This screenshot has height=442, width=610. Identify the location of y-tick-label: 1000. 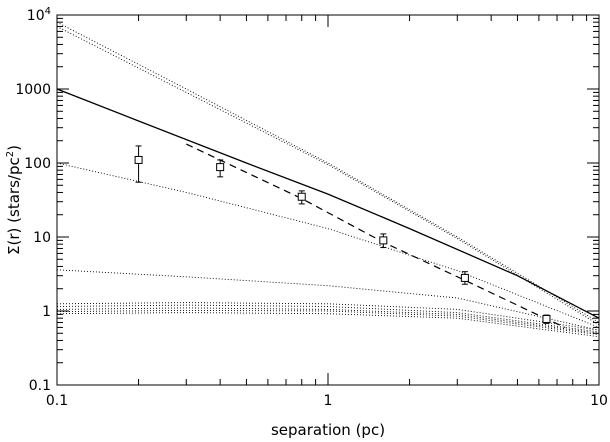
(33, 90).